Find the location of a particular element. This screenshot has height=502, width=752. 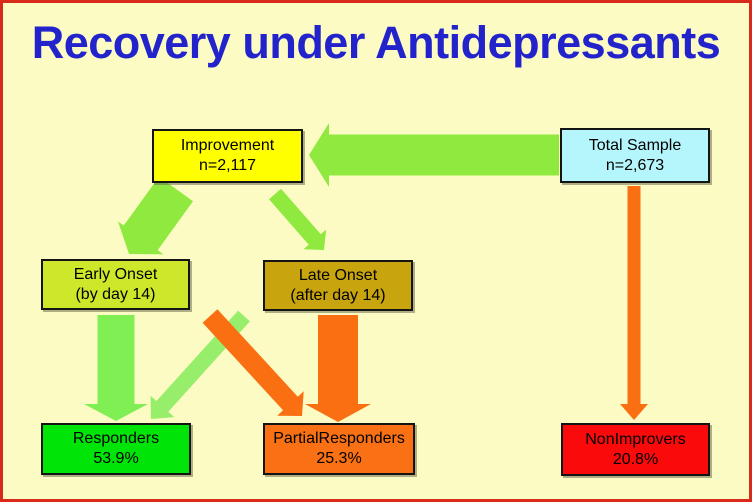

node-late-onset-value: (after day 14) is located at coordinates (338, 295).